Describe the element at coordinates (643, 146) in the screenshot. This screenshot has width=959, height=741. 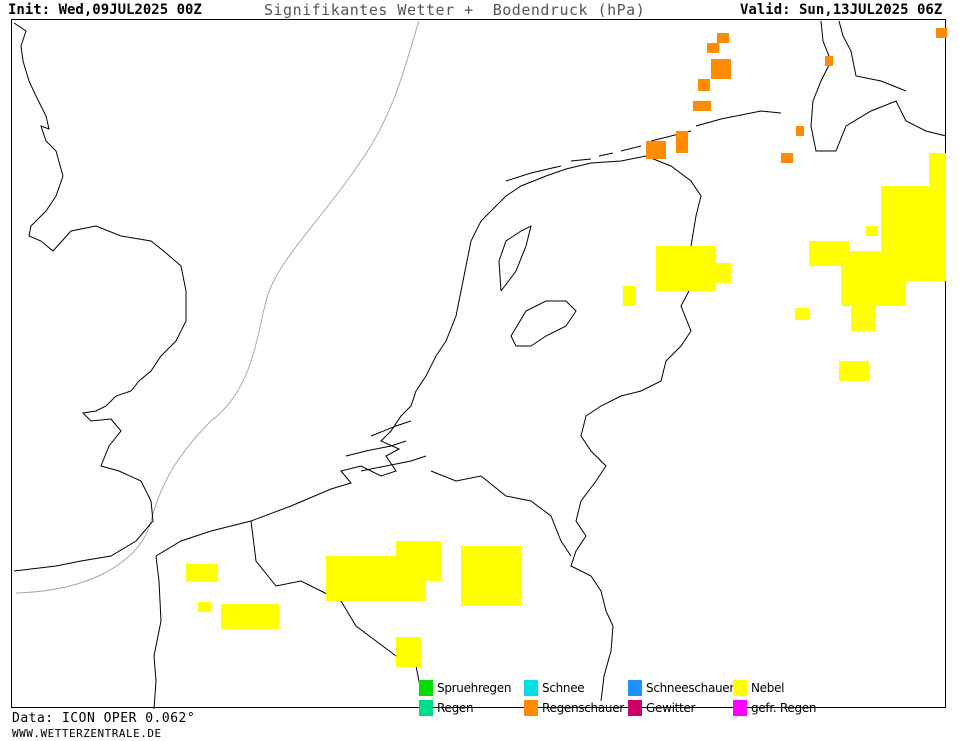
I see `wadden-islands` at that location.